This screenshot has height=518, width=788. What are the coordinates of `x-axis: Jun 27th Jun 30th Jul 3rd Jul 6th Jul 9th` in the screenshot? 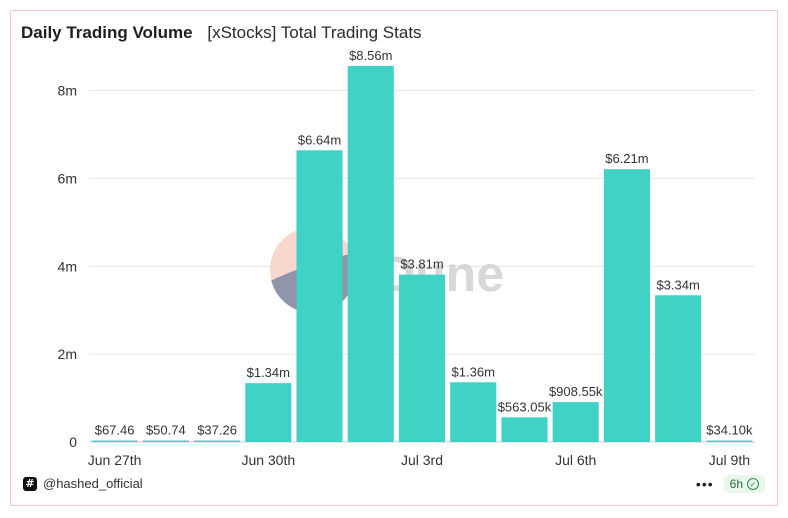 It's located at (419, 460).